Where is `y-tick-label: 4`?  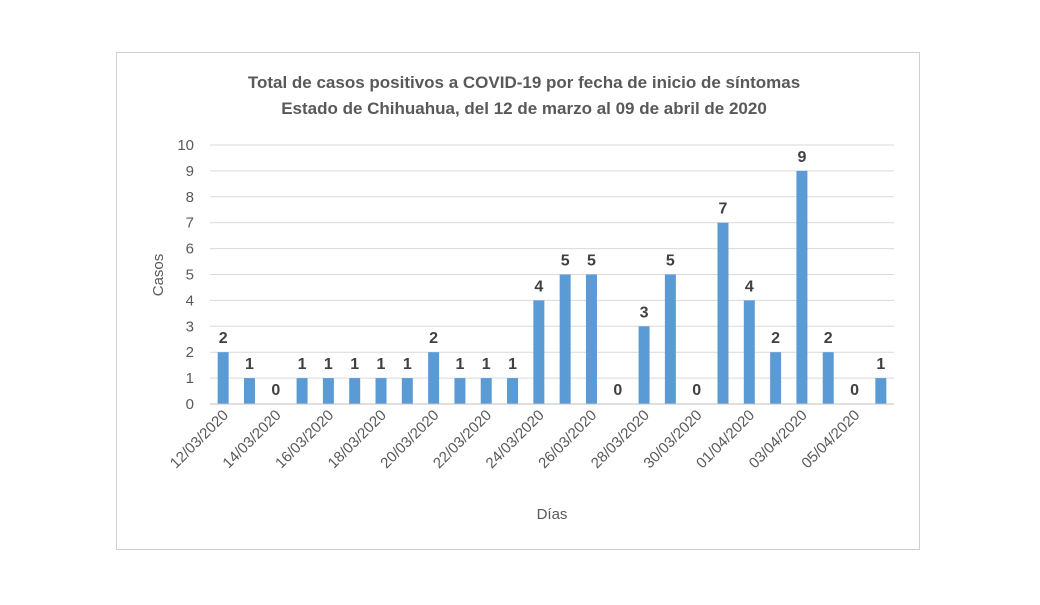 y-tick-label: 4 is located at coordinates (190, 300).